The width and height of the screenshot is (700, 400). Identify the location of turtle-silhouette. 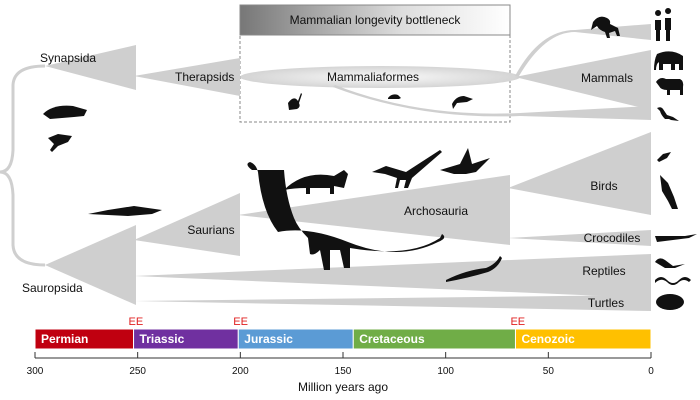
(670, 302).